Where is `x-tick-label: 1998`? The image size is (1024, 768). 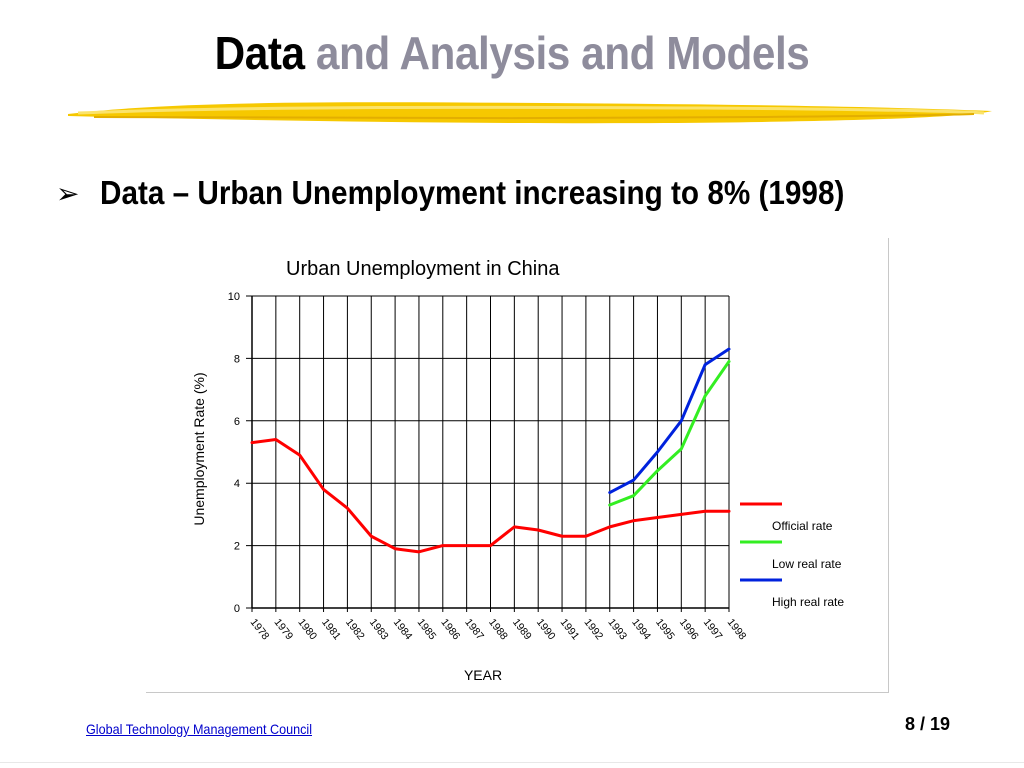 x-tick-label: 1998 is located at coordinates (737, 629).